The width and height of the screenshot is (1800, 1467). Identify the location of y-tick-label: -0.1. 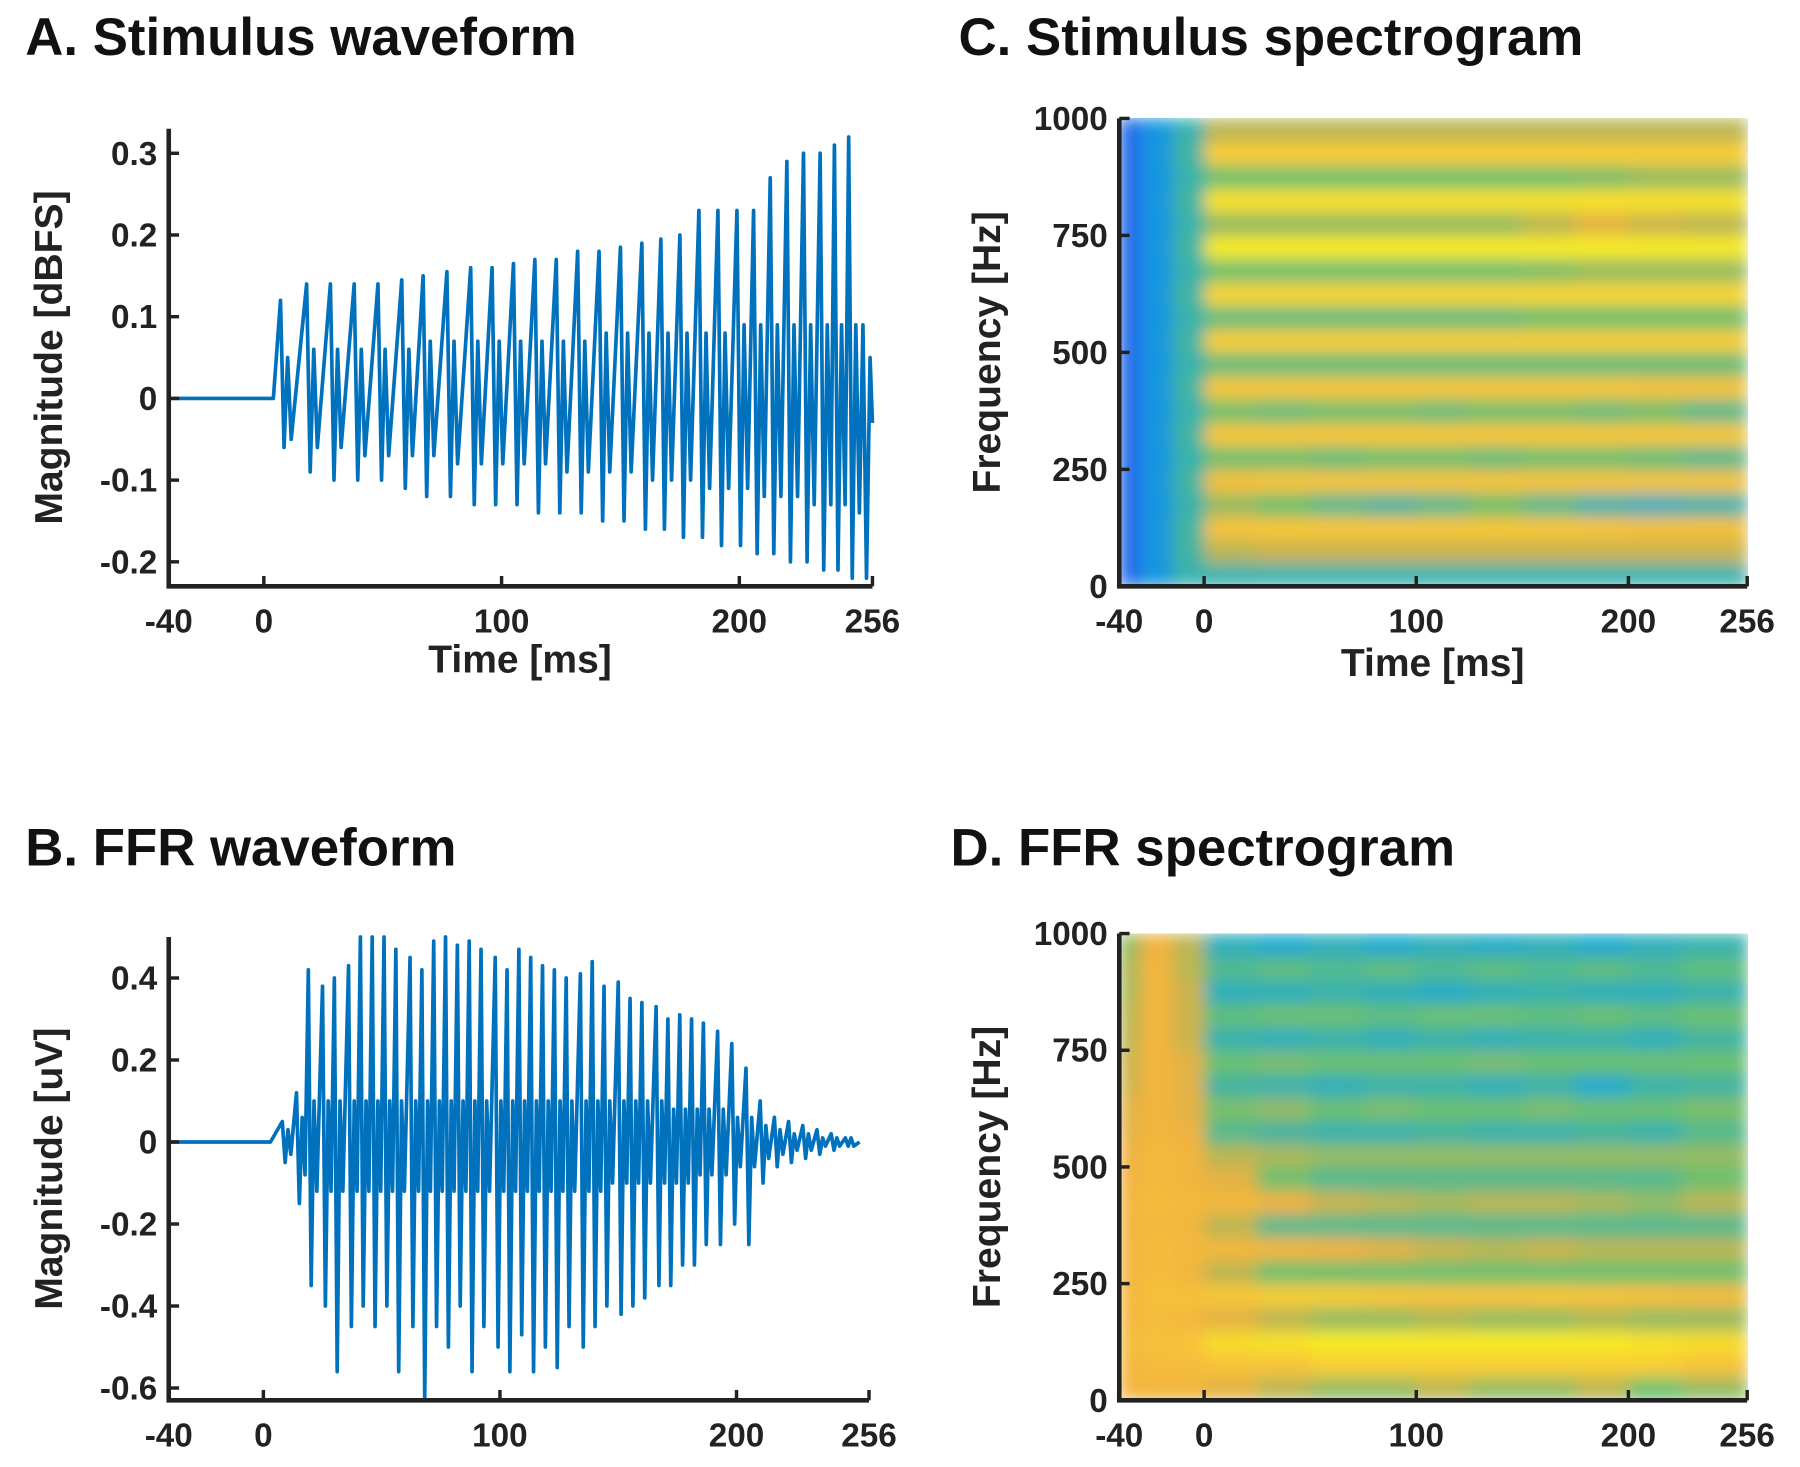
(128, 481).